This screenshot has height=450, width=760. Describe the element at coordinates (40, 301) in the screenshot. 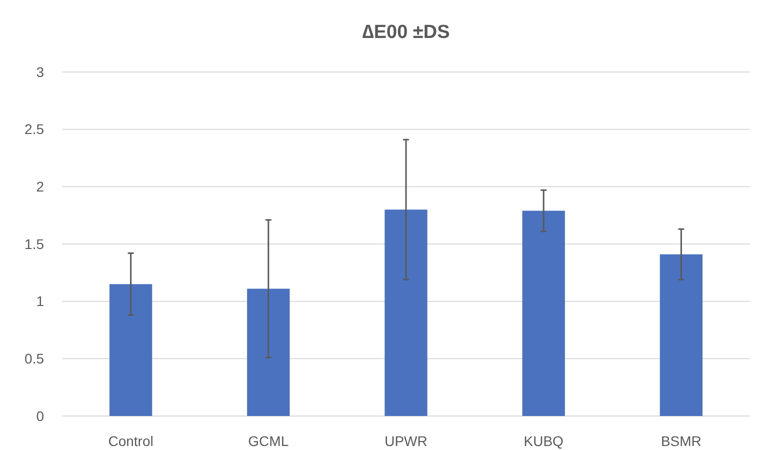

I see `y-tick-label: 1` at that location.